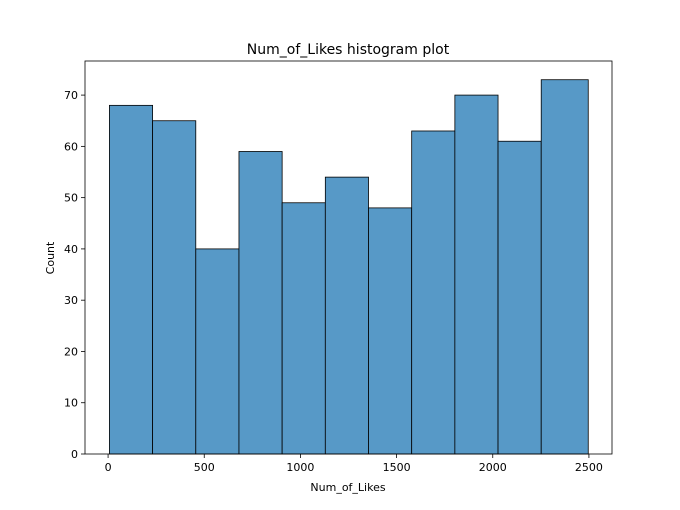  What do you see at coordinates (204, 467) in the screenshot?
I see `x-tick-label: 500` at bounding box center [204, 467].